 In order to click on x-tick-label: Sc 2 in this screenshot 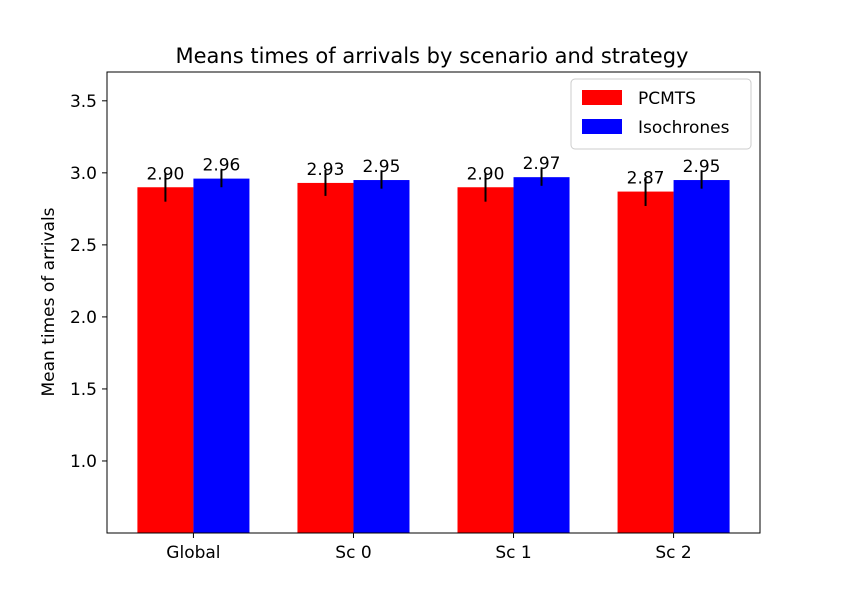, I will do `click(673, 553)`.